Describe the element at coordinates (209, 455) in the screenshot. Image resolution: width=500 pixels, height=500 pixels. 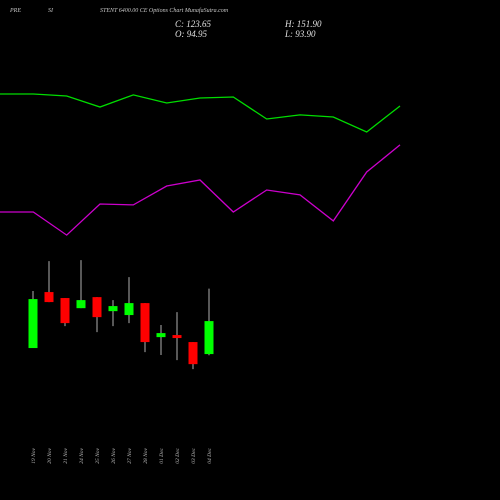
I see `x-tick-label: 04 Dec` at that location.